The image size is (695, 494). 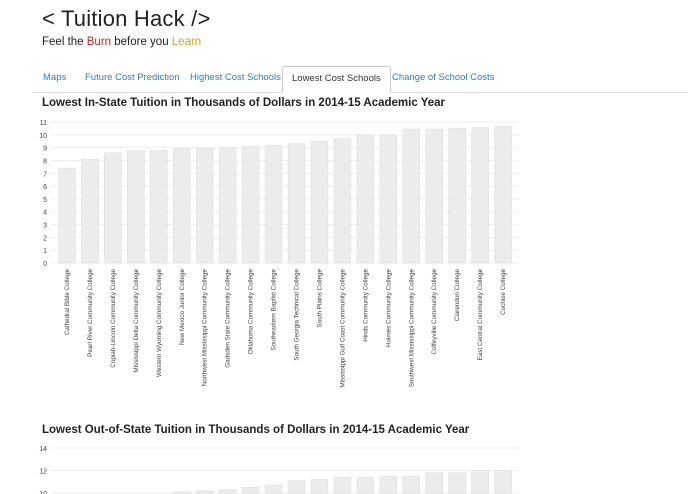 I want to click on x-tick-label: Northwest Mississippi Community College, so click(x=205, y=328).